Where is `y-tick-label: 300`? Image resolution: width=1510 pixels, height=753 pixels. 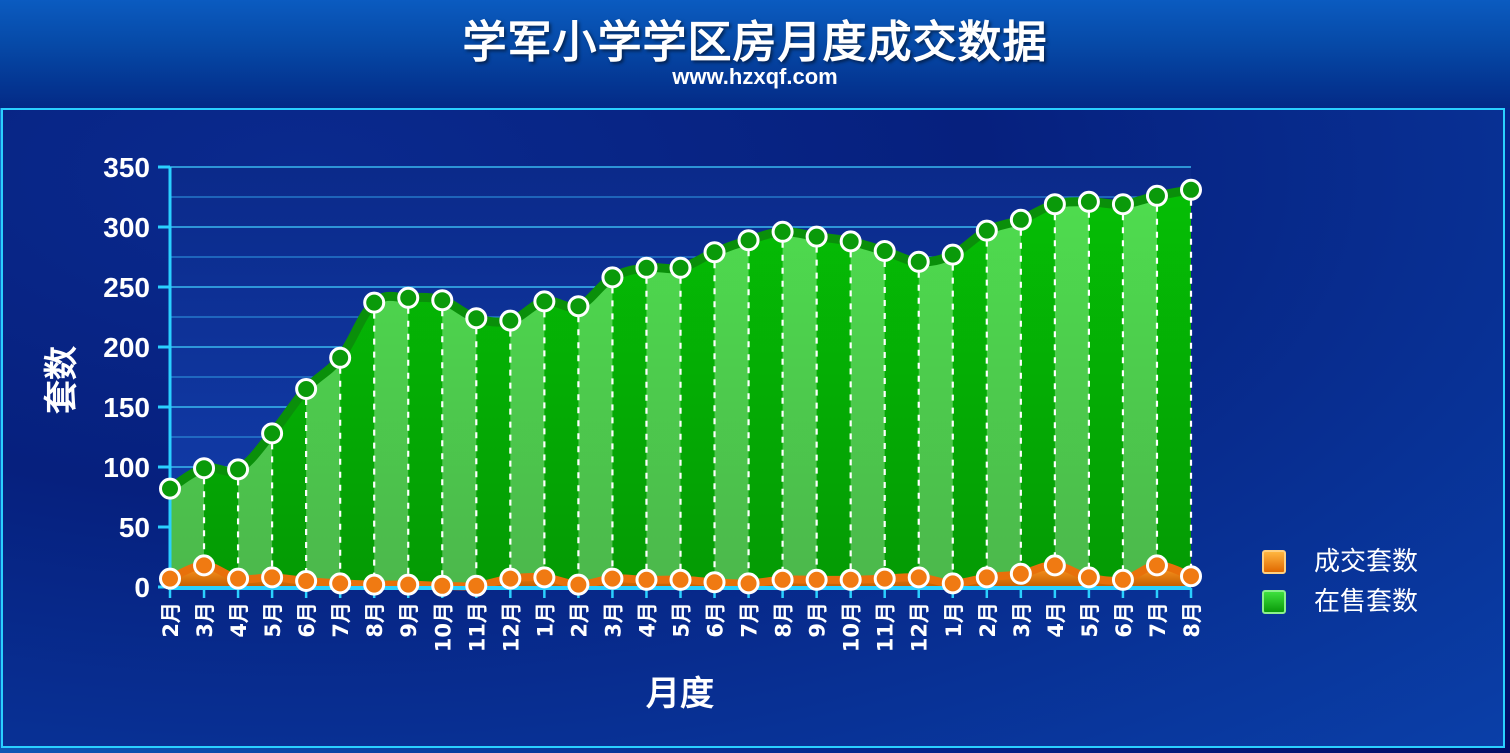
y-tick-label: 300 is located at coordinates (126, 227).